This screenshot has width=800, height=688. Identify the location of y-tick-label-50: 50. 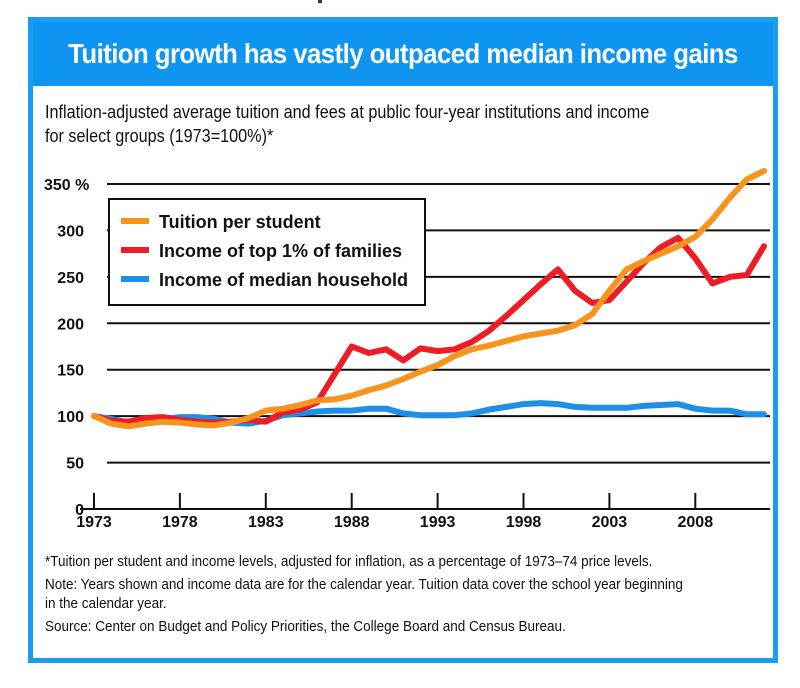
(75, 464).